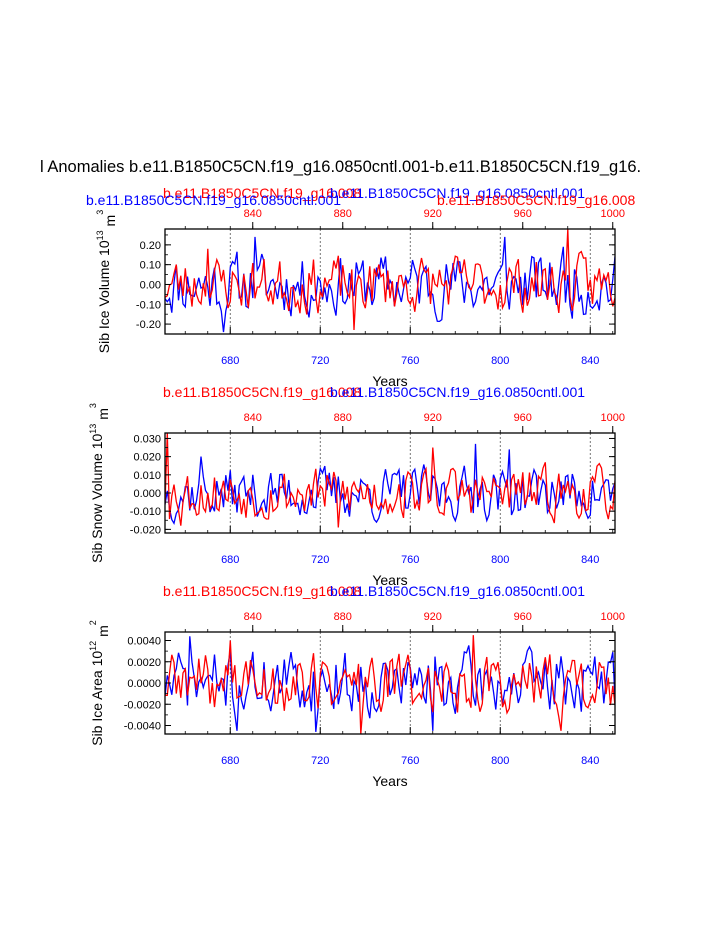 The height and width of the screenshot is (935, 723). What do you see at coordinates (144, 663) in the screenshot?
I see `y-tick-label: 0.0020` at bounding box center [144, 663].